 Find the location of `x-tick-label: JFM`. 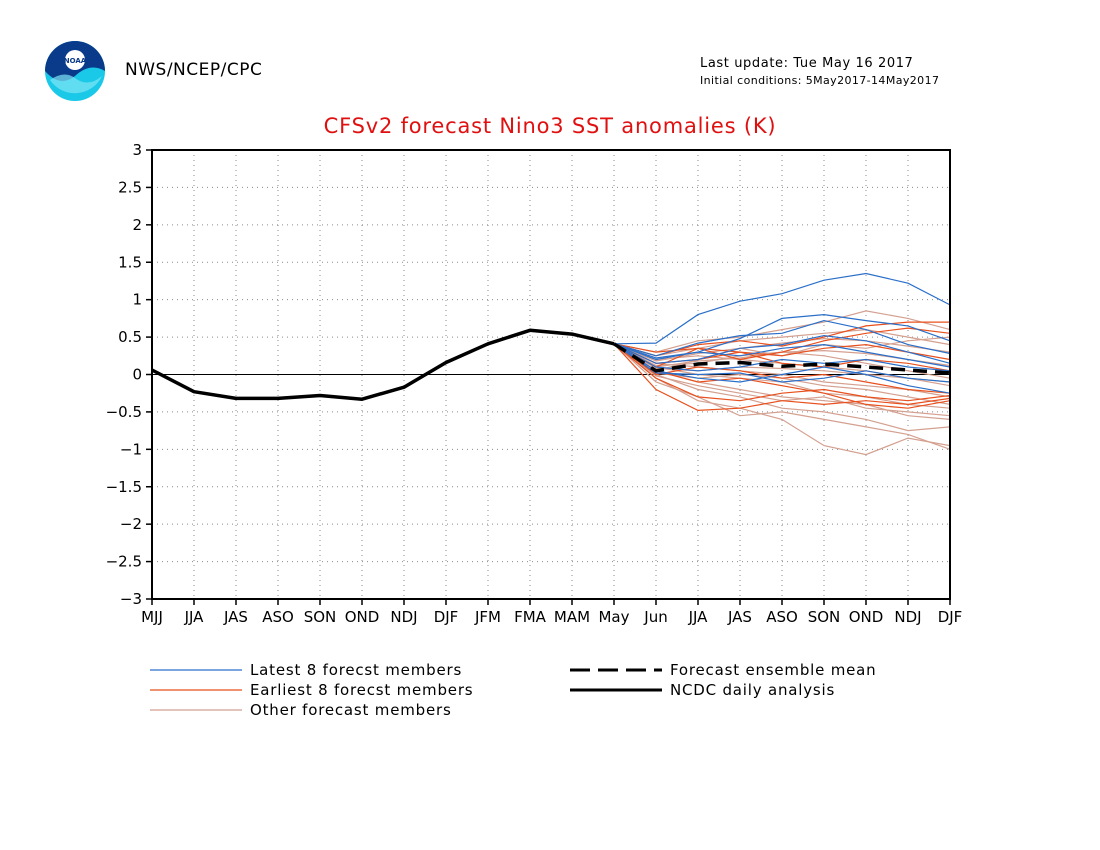

x-tick-label: JFM is located at coordinates (487, 617).